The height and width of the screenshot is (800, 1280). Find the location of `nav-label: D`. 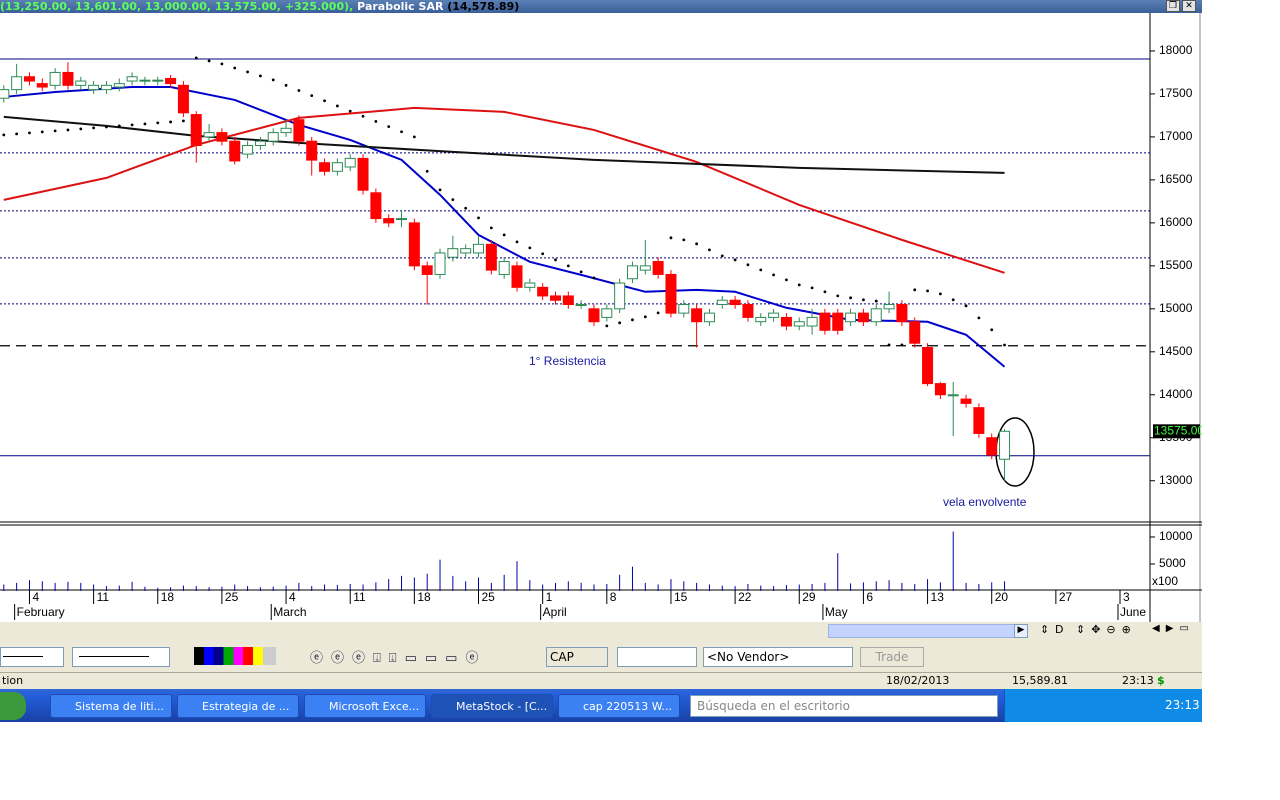

nav-label: D is located at coordinates (1059, 629).